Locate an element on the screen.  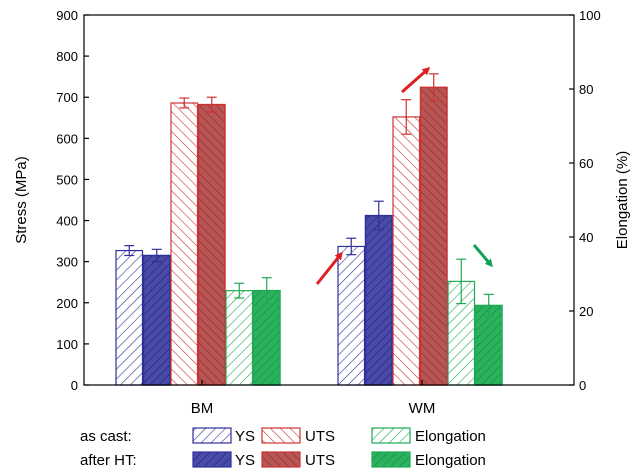
legend-swatch-uts-as-cast is located at coordinates (281, 435).